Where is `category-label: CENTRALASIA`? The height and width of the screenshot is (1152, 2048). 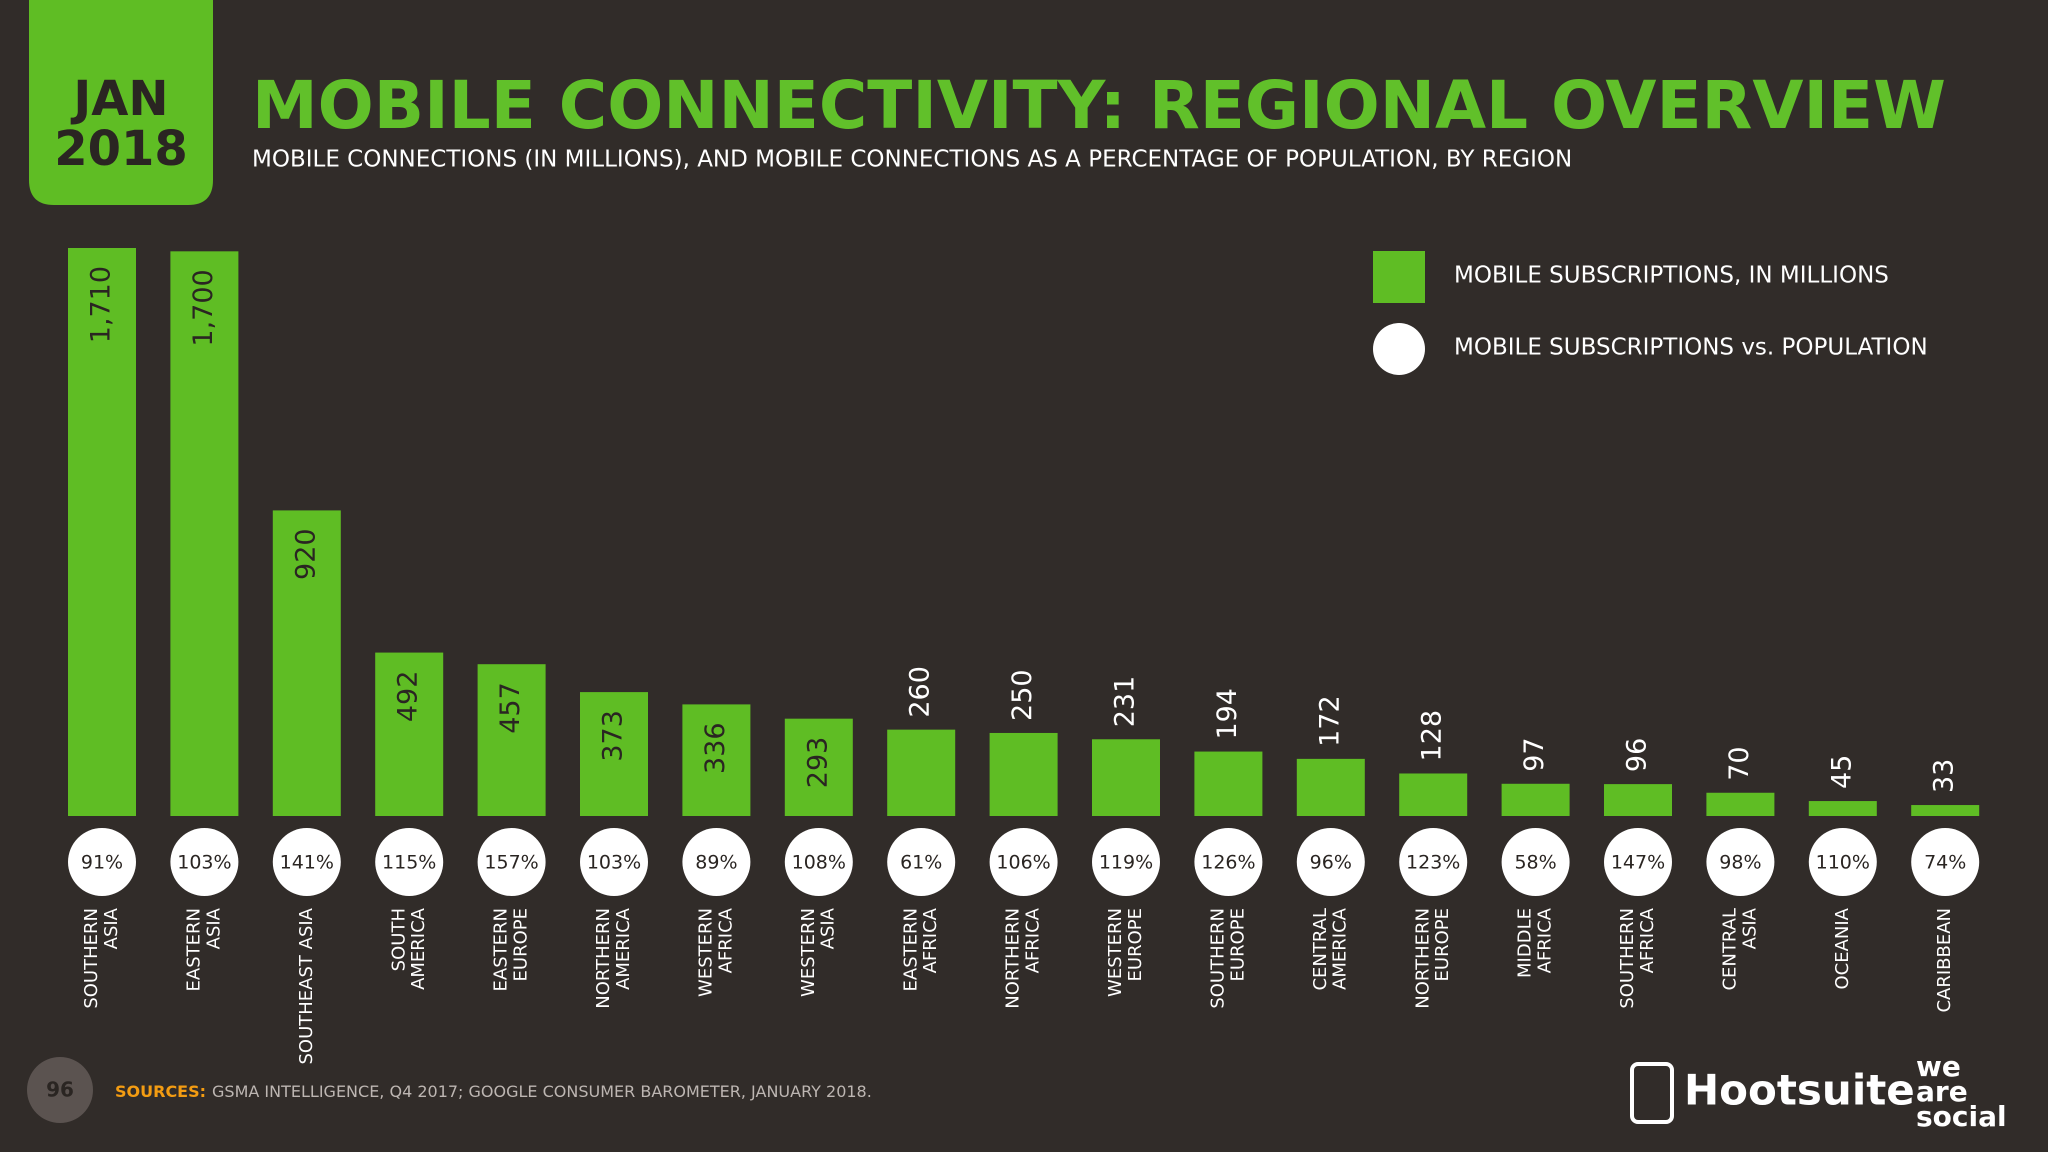
category-label: CENTRALASIA is located at coordinates (1740, 948).